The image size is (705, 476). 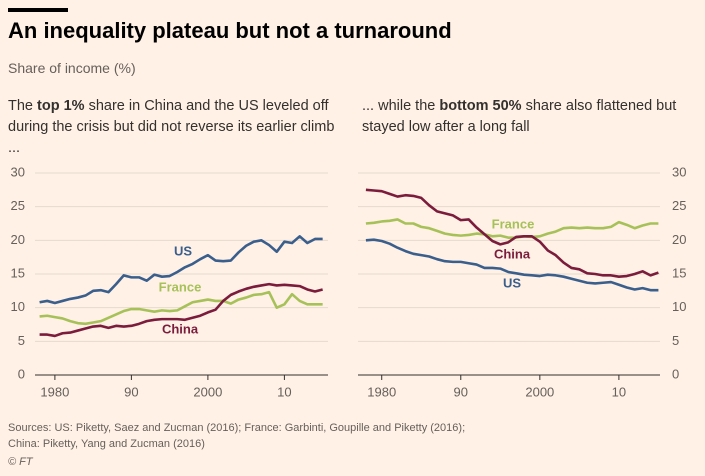 What do you see at coordinates (72, 68) in the screenshot?
I see `subtitle: Share of income (%)` at bounding box center [72, 68].